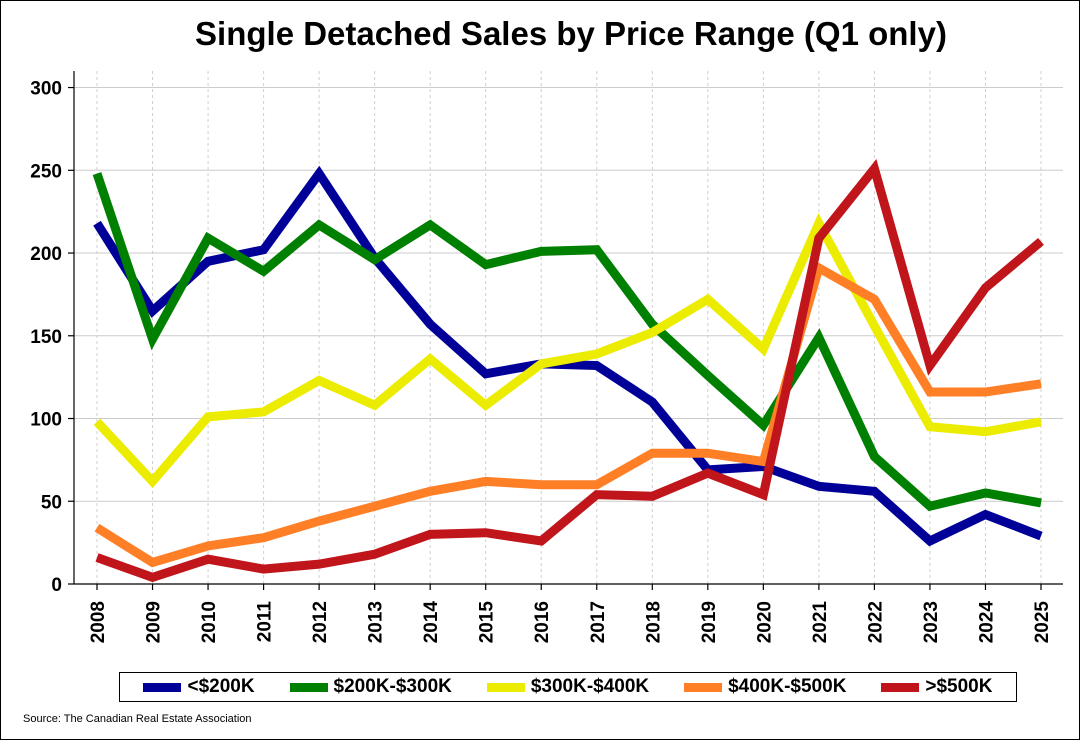 The width and height of the screenshot is (1080, 740). What do you see at coordinates (221, 686) in the screenshot?
I see `legend-label: <$200K` at bounding box center [221, 686].